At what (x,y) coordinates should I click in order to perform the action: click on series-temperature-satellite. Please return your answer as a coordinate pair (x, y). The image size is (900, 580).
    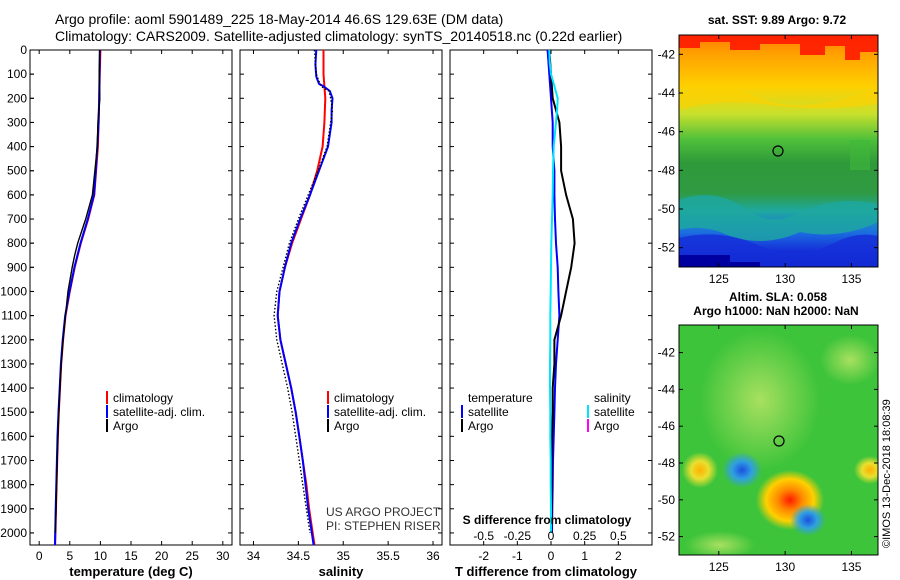
    Looking at the image, I should click on (553, 291).